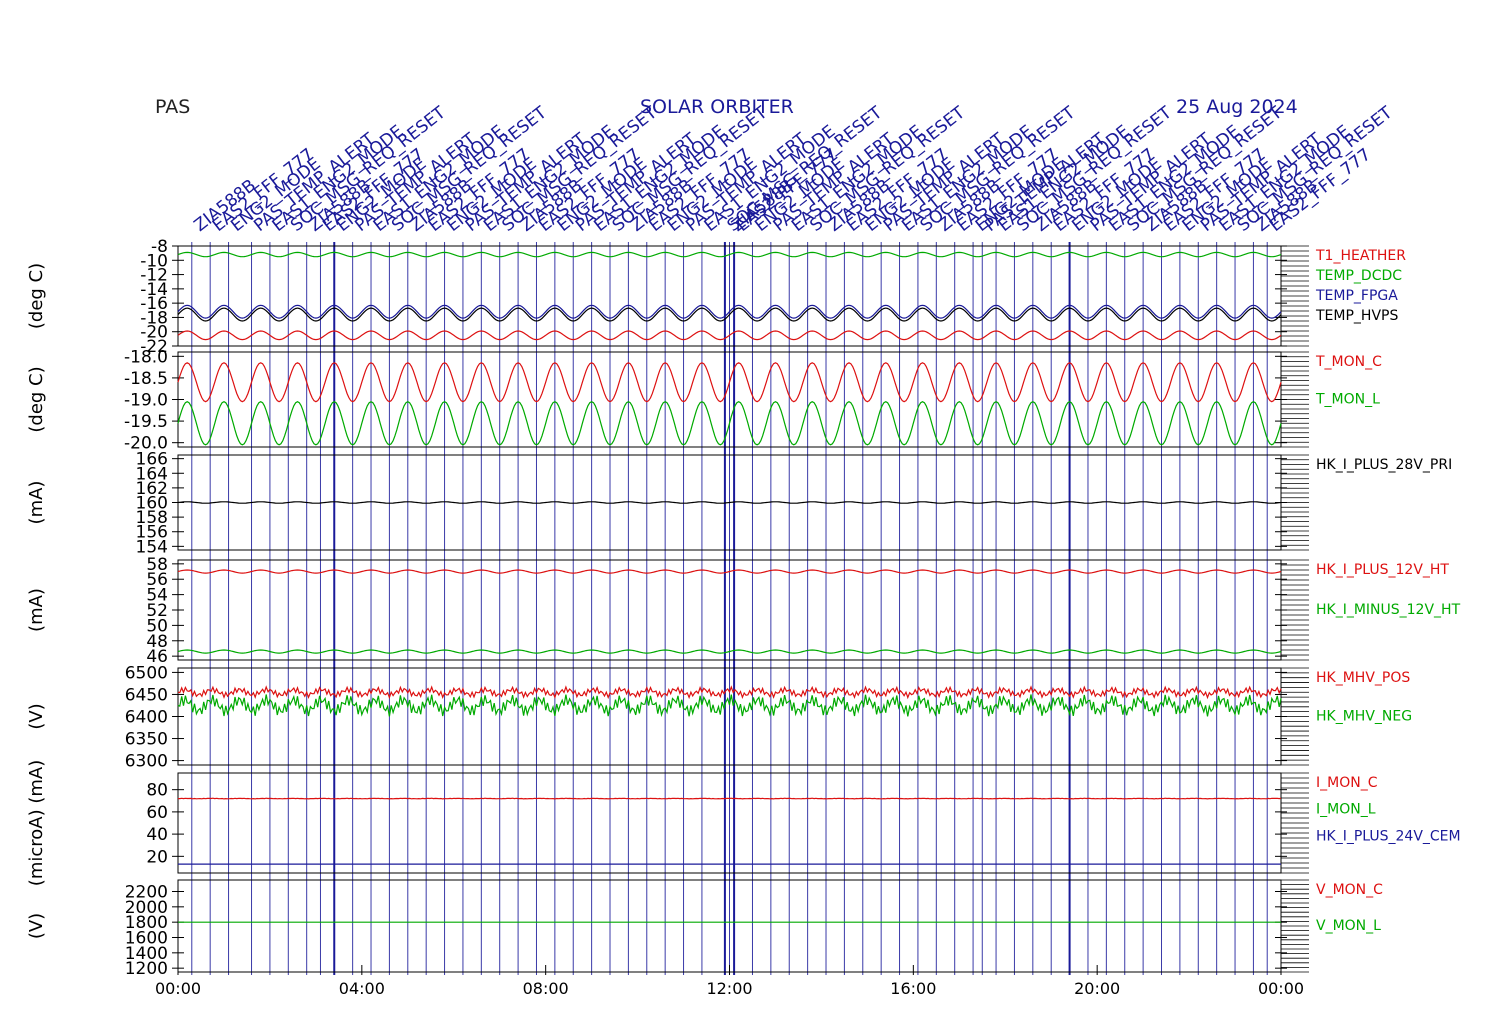 This screenshot has width=1512, height=1020. What do you see at coordinates (152, 547) in the screenshot?
I see `y-tick-label: 154` at bounding box center [152, 547].